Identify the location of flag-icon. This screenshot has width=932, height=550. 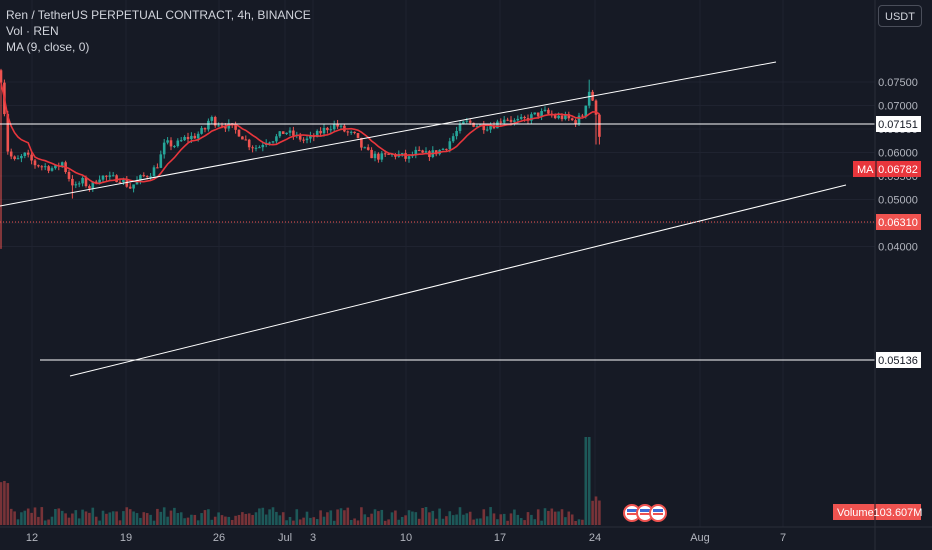
(658, 513).